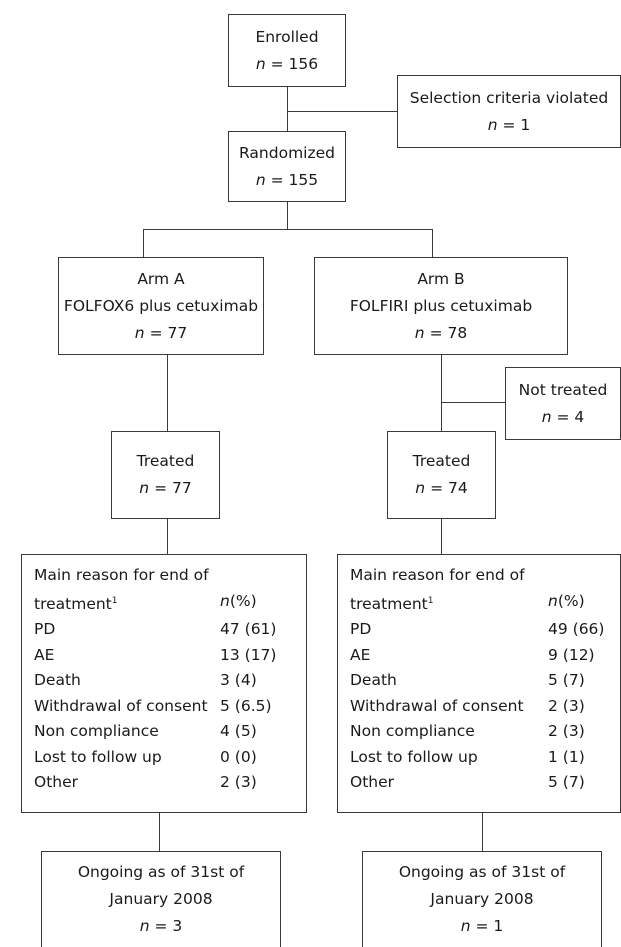 This screenshot has width=621, height=947. Describe the element at coordinates (165, 475) in the screenshot. I see `treated-a-box: Treated n = 77` at that location.